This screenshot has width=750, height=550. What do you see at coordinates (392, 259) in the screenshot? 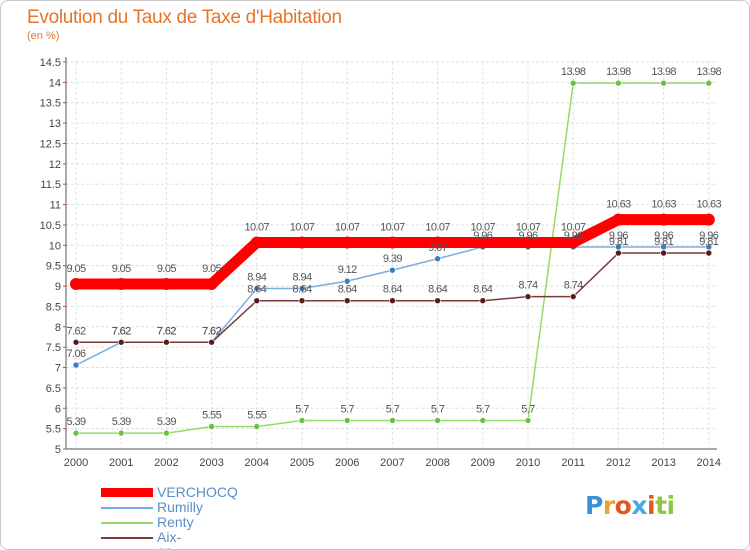
I see `data-label-rumilly: 9.39` at bounding box center [392, 259].